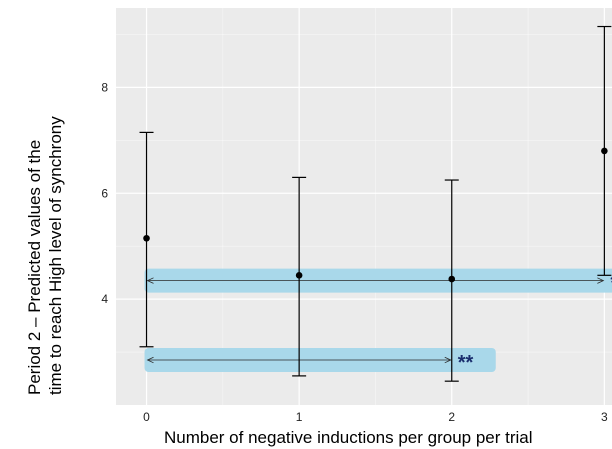  Describe the element at coordinates (104, 299) in the screenshot. I see `y-tick-label-4: 4` at that location.